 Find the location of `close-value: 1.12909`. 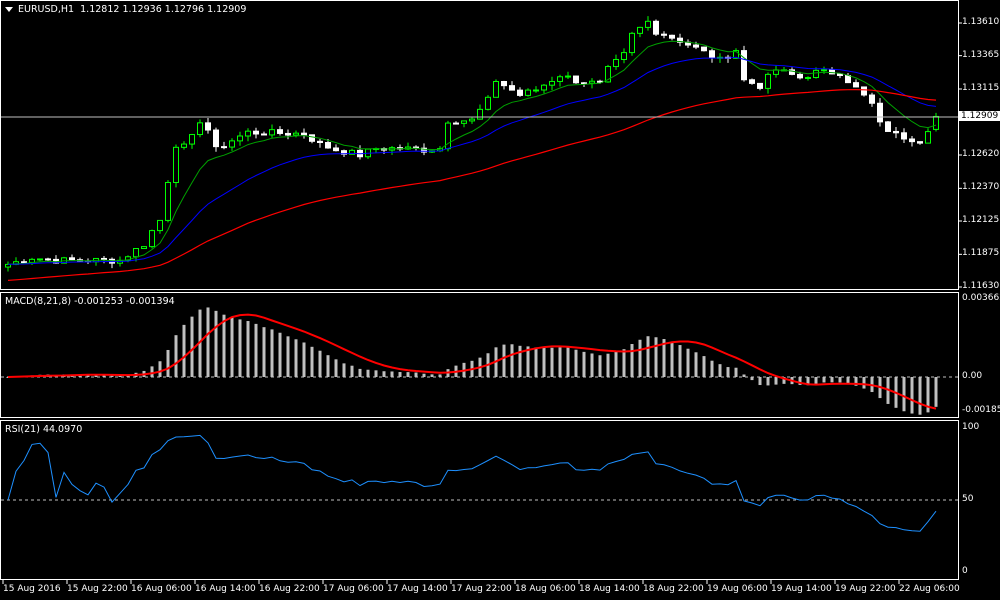

close-value: 1.12909 is located at coordinates (227, 9).